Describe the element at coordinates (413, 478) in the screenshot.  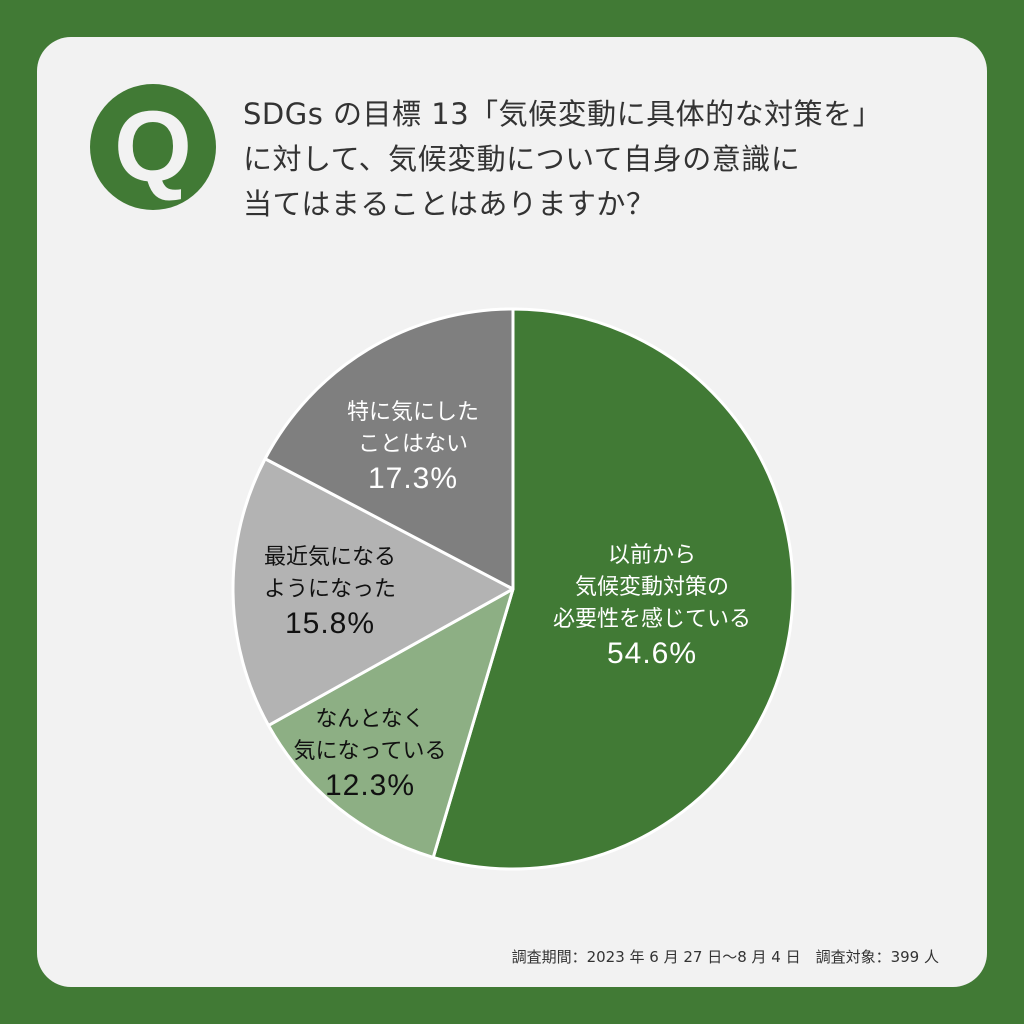
I see `slice-pct-4: 17.3%` at that location.